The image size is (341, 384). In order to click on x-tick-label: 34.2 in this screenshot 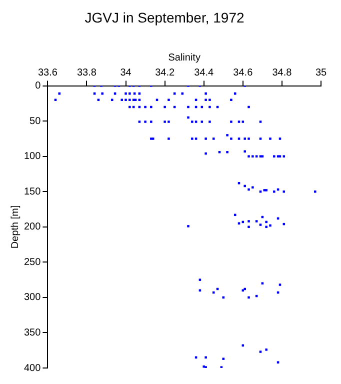, I will do `click(165, 73)`.